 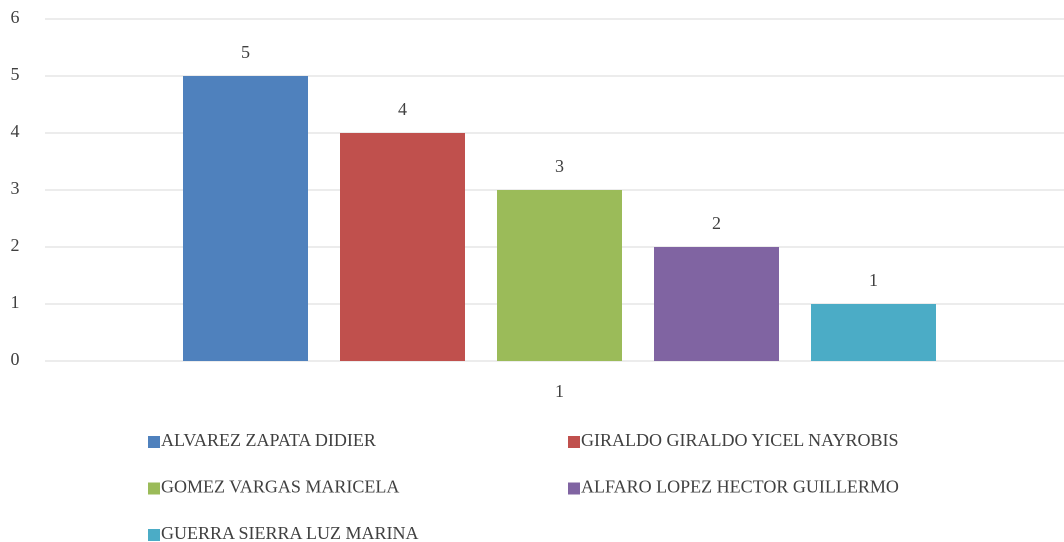 I want to click on legend-label: GOMEZ VARGAS MARICELA, so click(x=280, y=487).